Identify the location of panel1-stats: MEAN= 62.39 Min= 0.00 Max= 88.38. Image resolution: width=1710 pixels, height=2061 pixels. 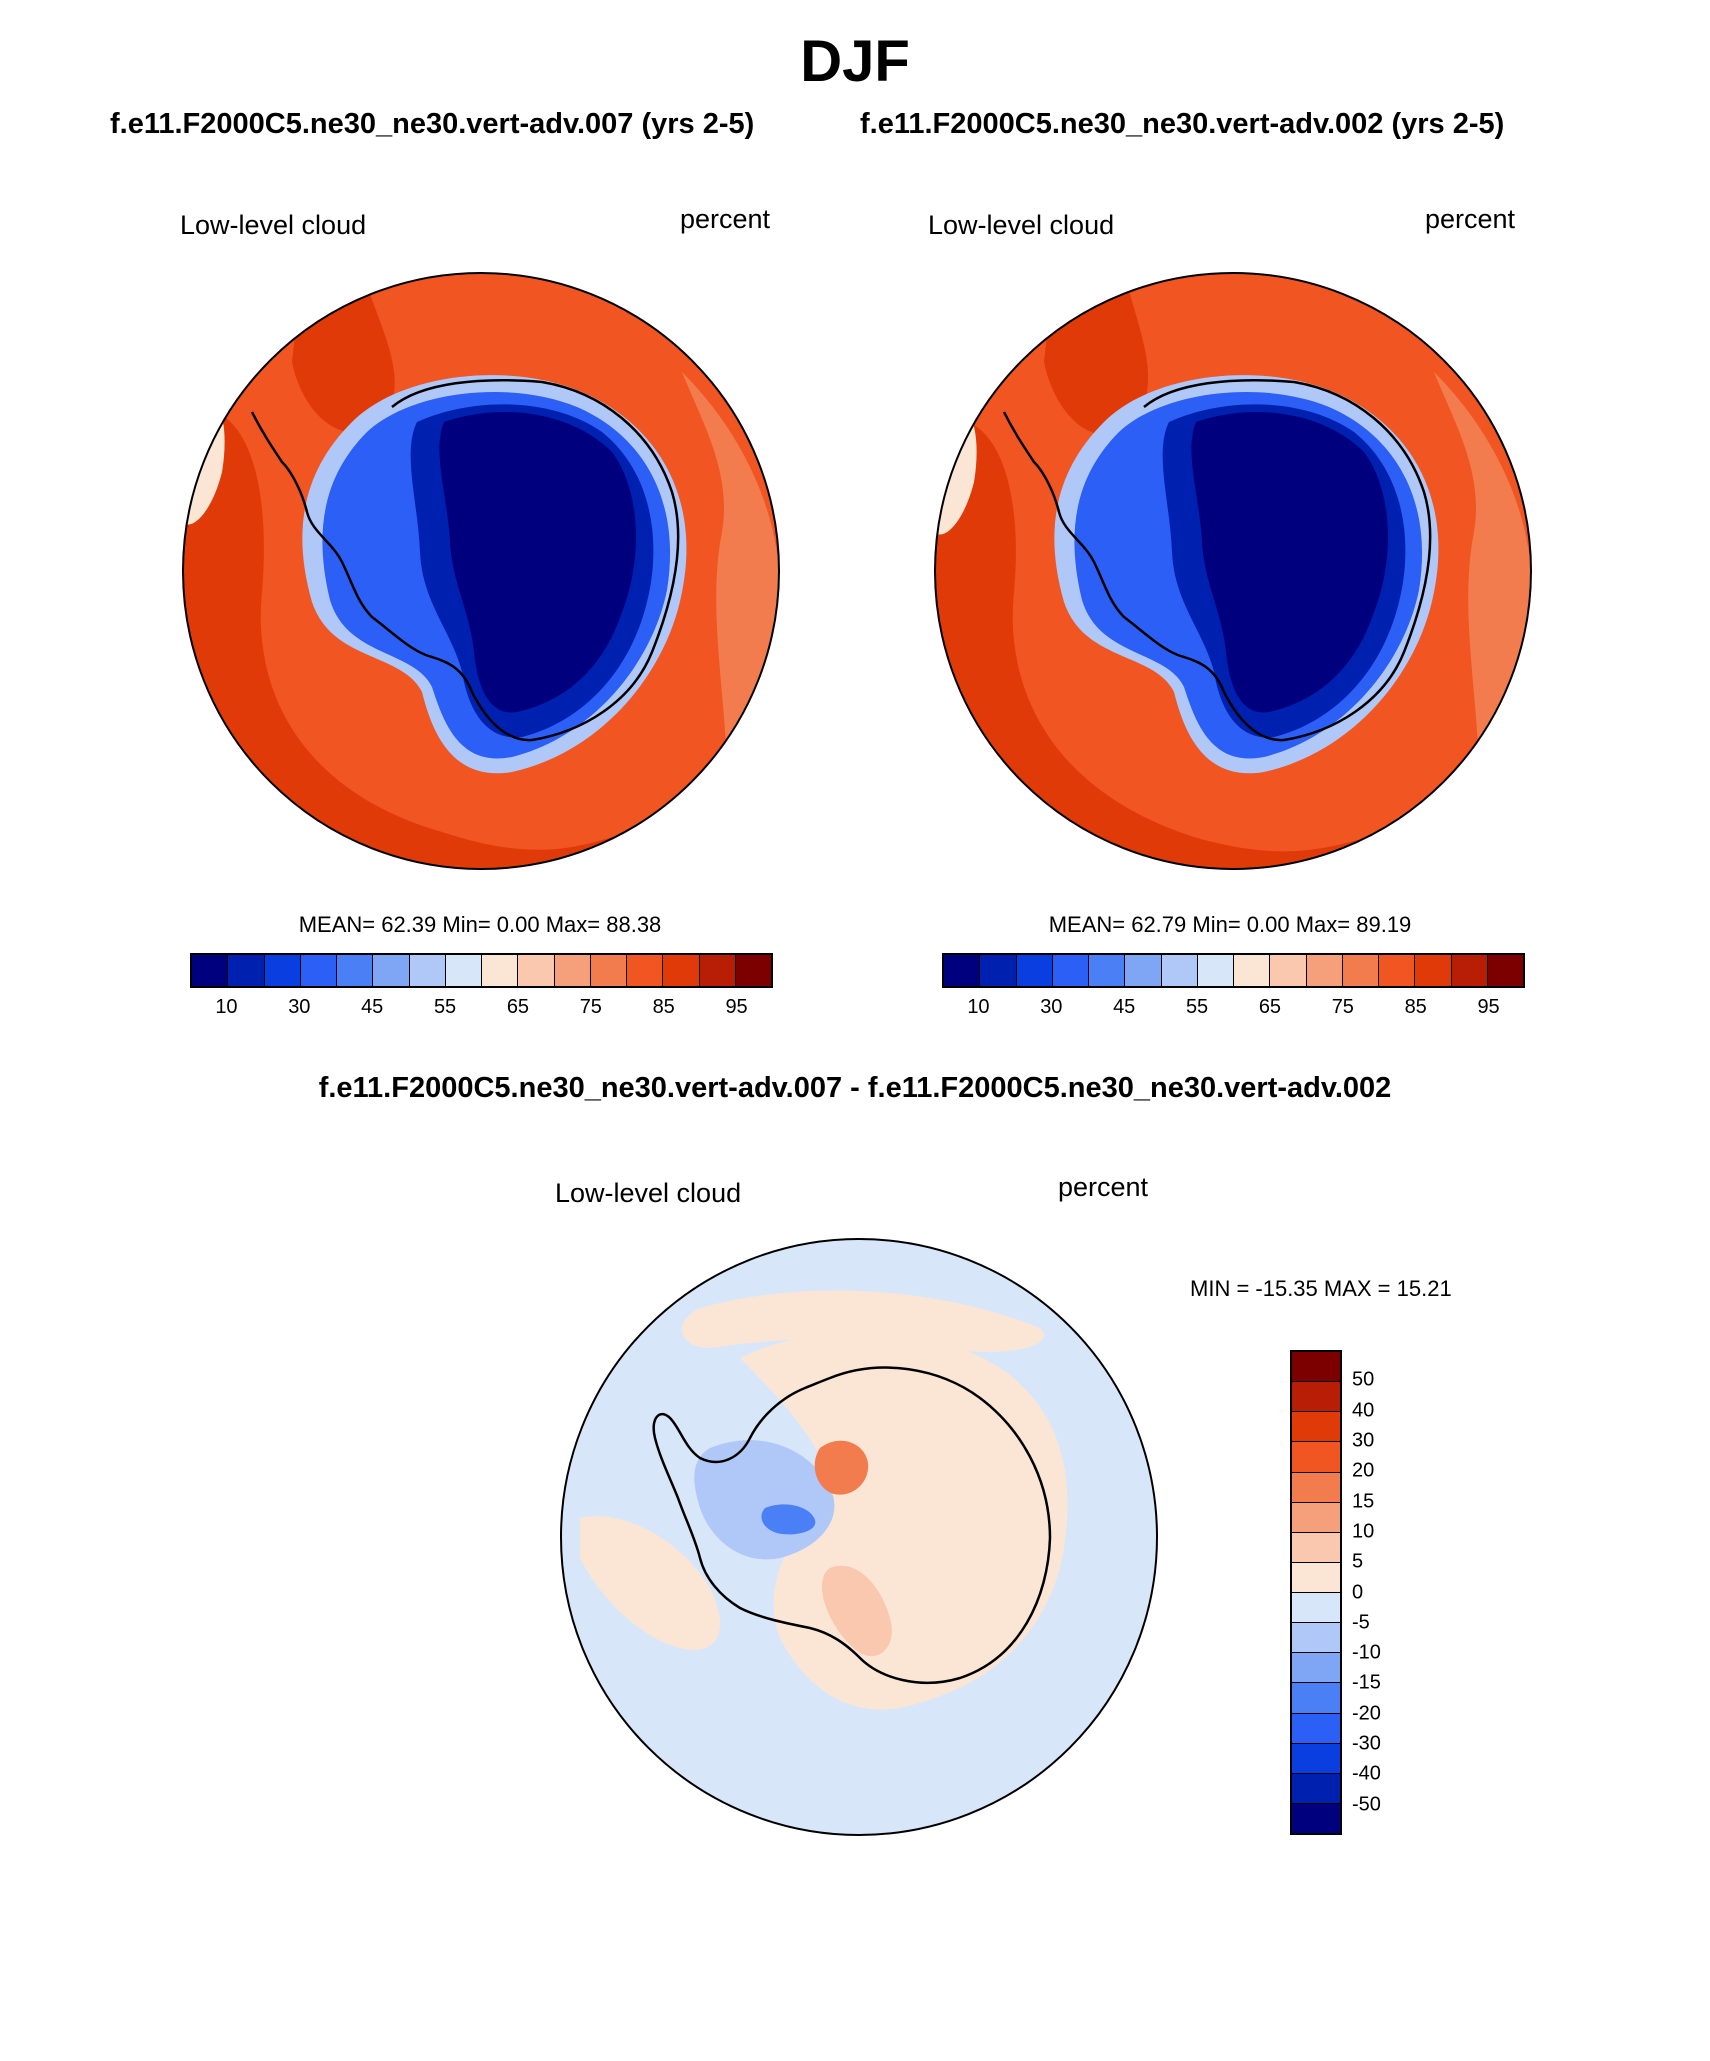
(480, 924).